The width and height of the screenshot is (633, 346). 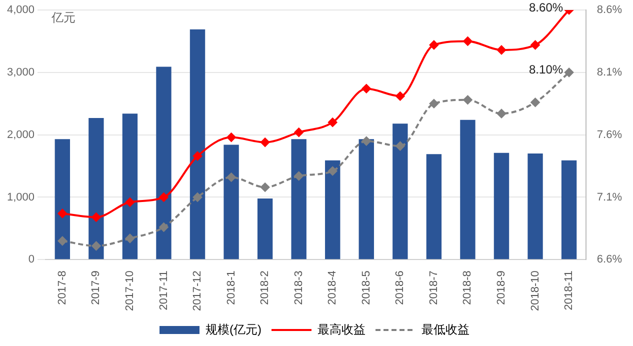 I want to click on x-tick-label: 2018-9, so click(x=502, y=287).